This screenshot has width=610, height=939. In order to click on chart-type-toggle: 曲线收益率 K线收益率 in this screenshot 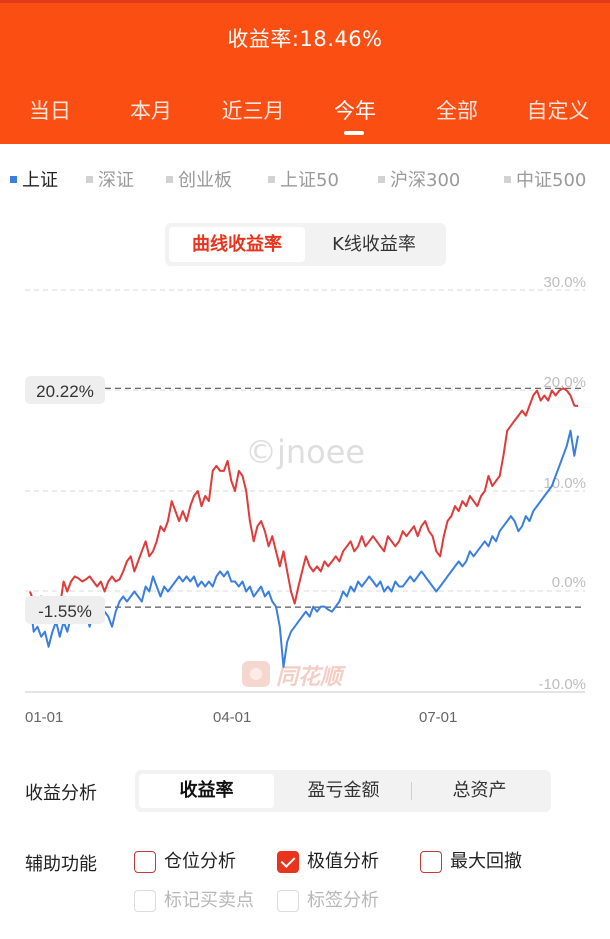, I will do `click(305, 244)`.